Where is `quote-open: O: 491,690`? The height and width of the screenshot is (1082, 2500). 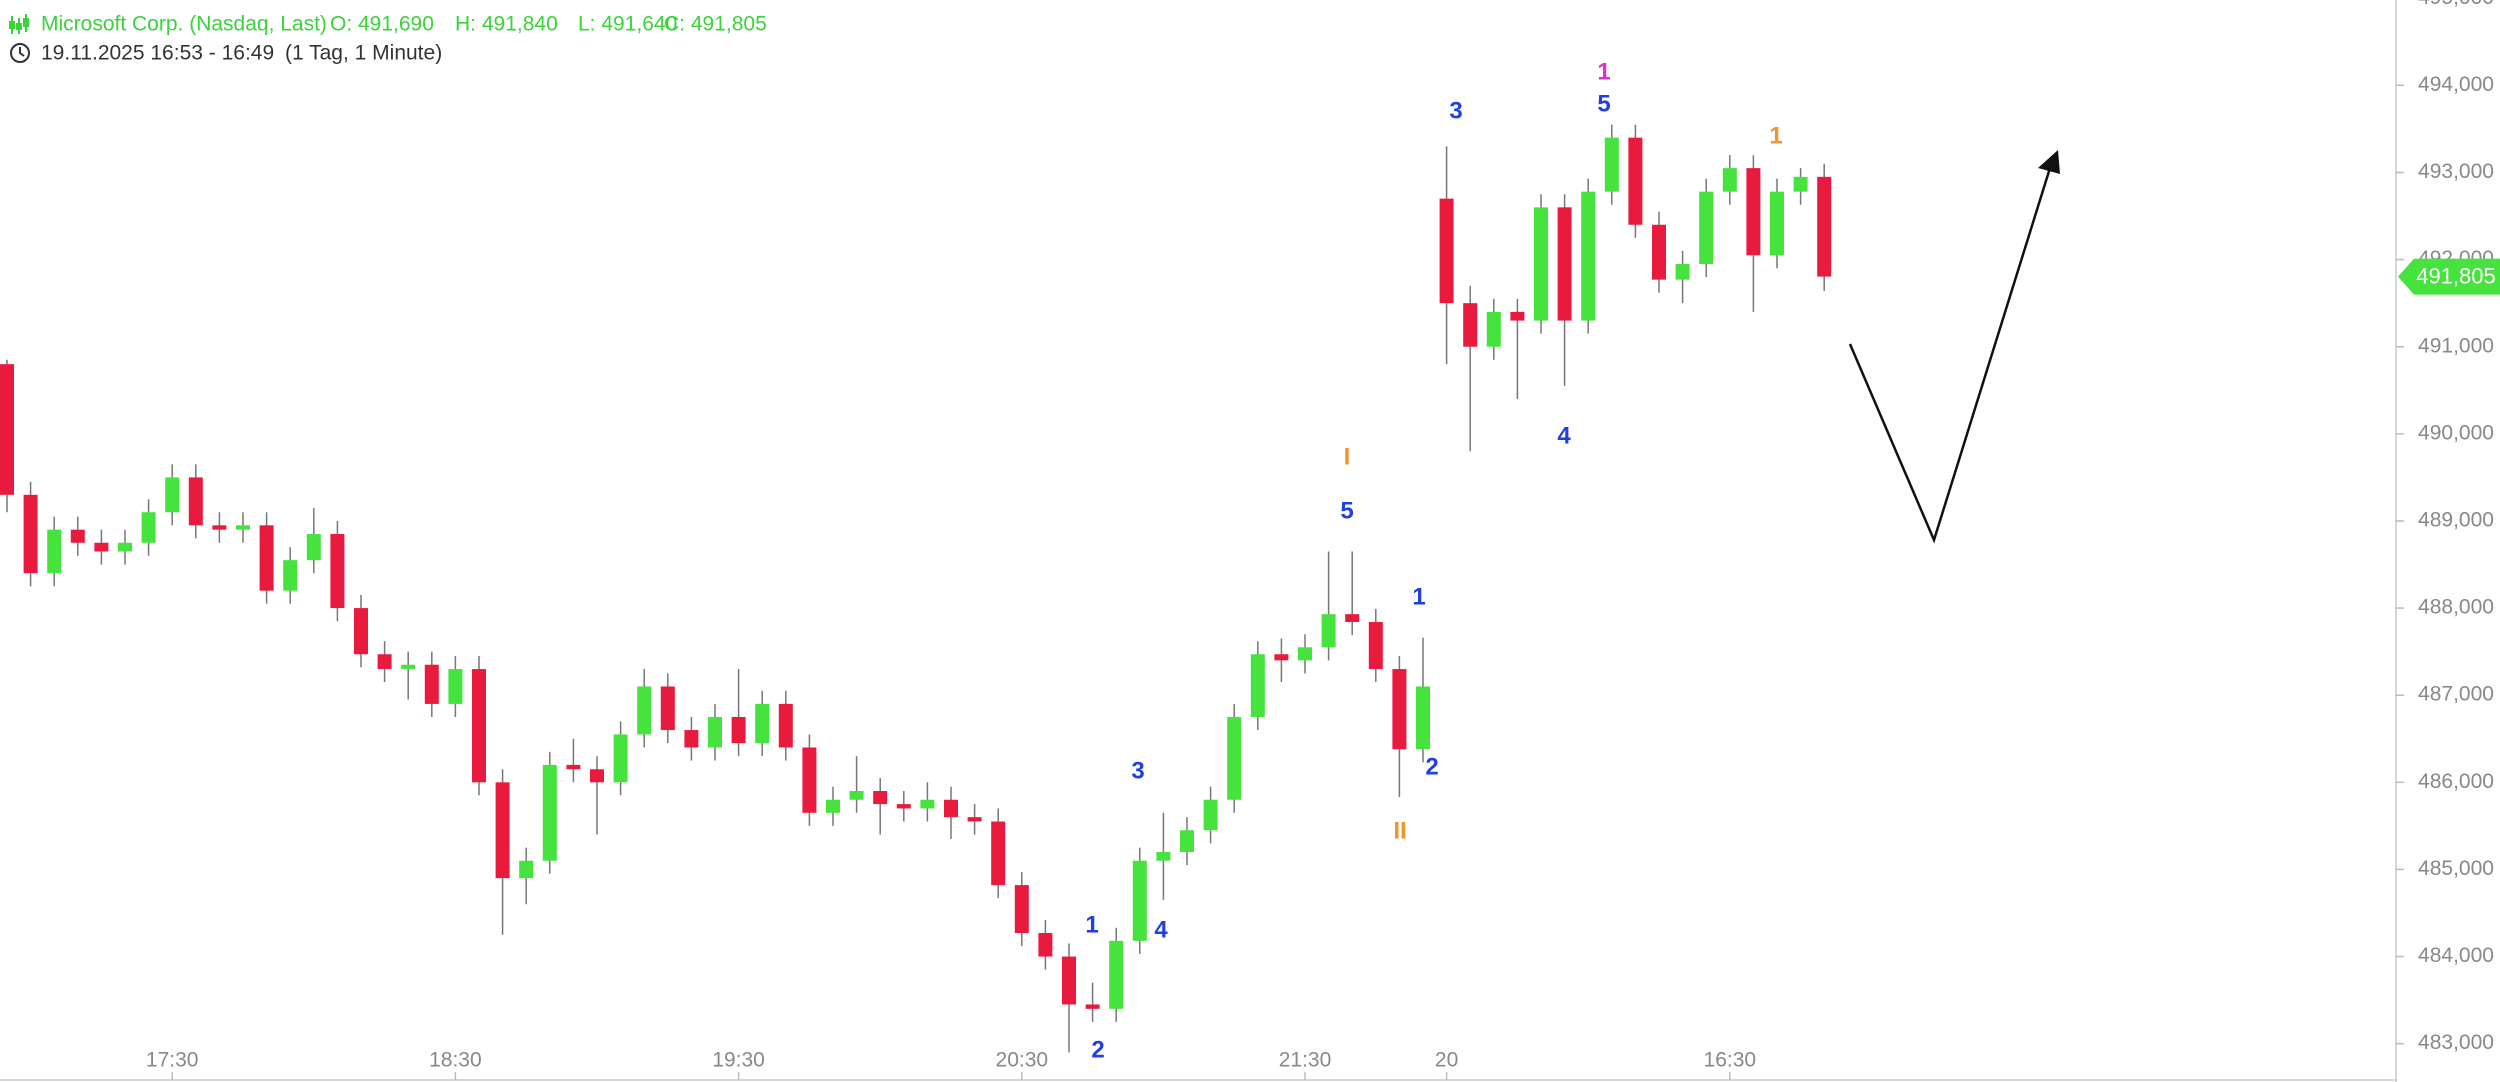 quote-open: O: 491,690 is located at coordinates (382, 24).